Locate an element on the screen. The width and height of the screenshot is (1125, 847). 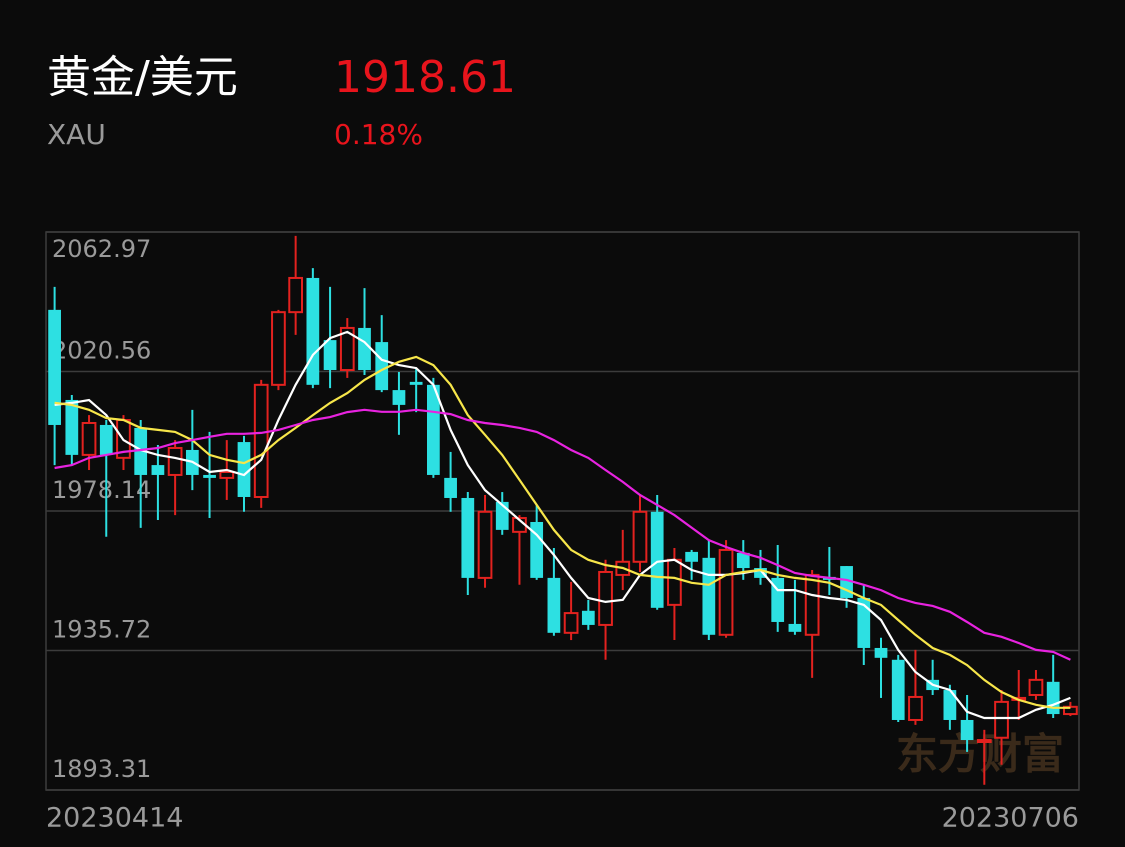
x-tick-label: 20230706 is located at coordinates (1010, 818).